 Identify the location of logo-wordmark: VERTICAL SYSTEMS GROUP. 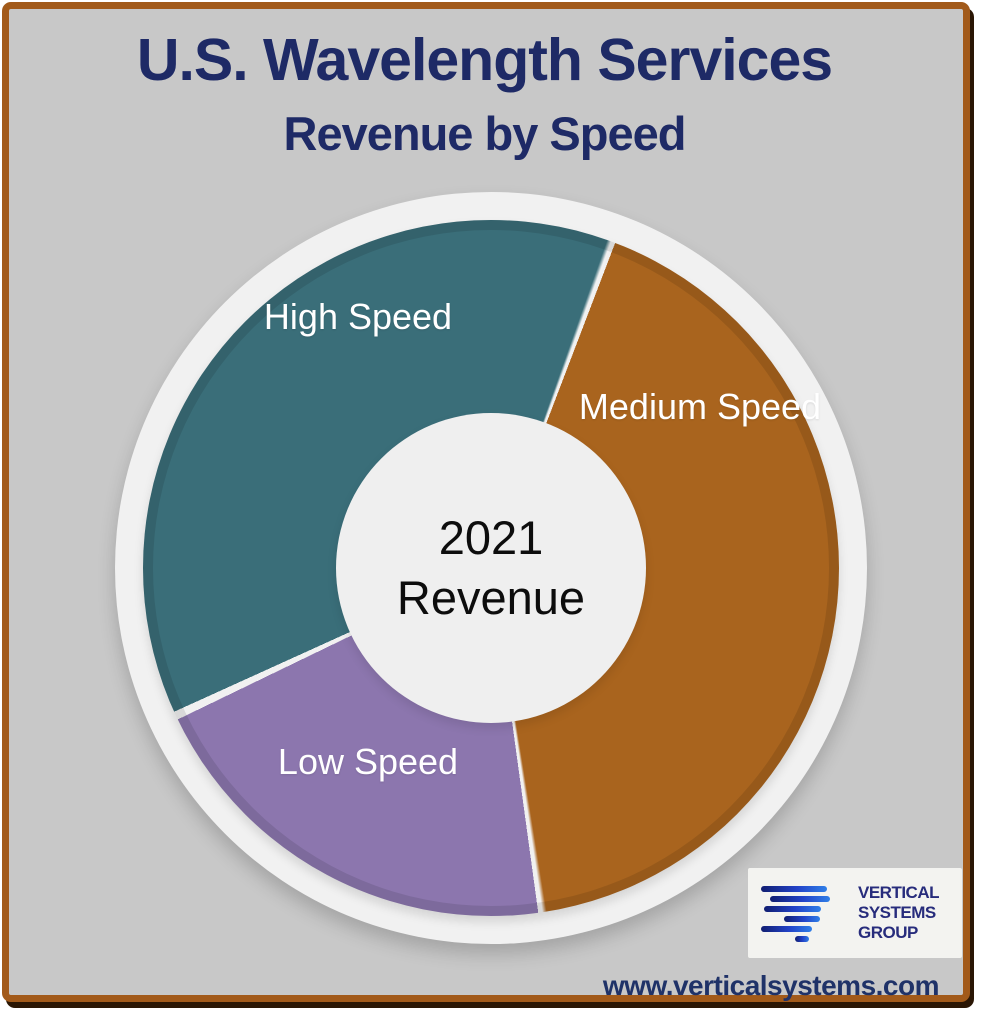
(899, 913).